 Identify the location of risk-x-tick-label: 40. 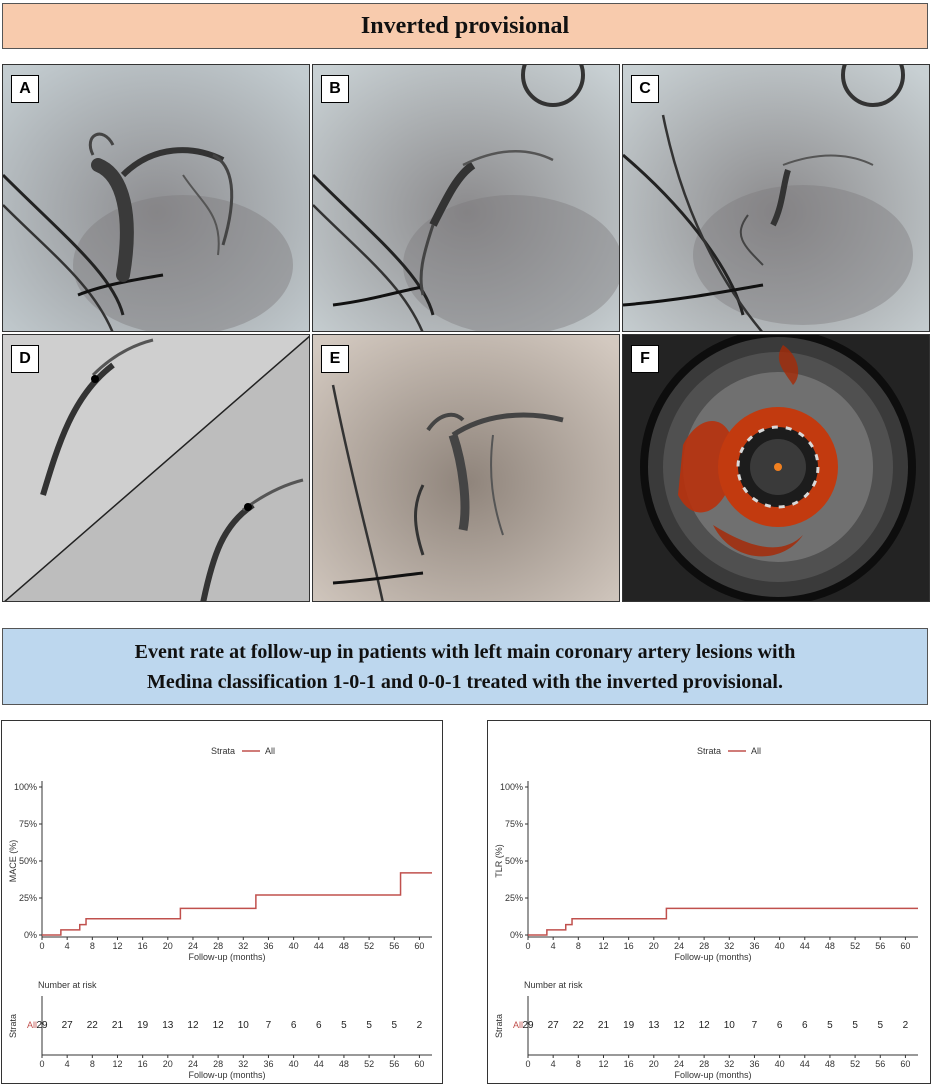
(780, 1064).